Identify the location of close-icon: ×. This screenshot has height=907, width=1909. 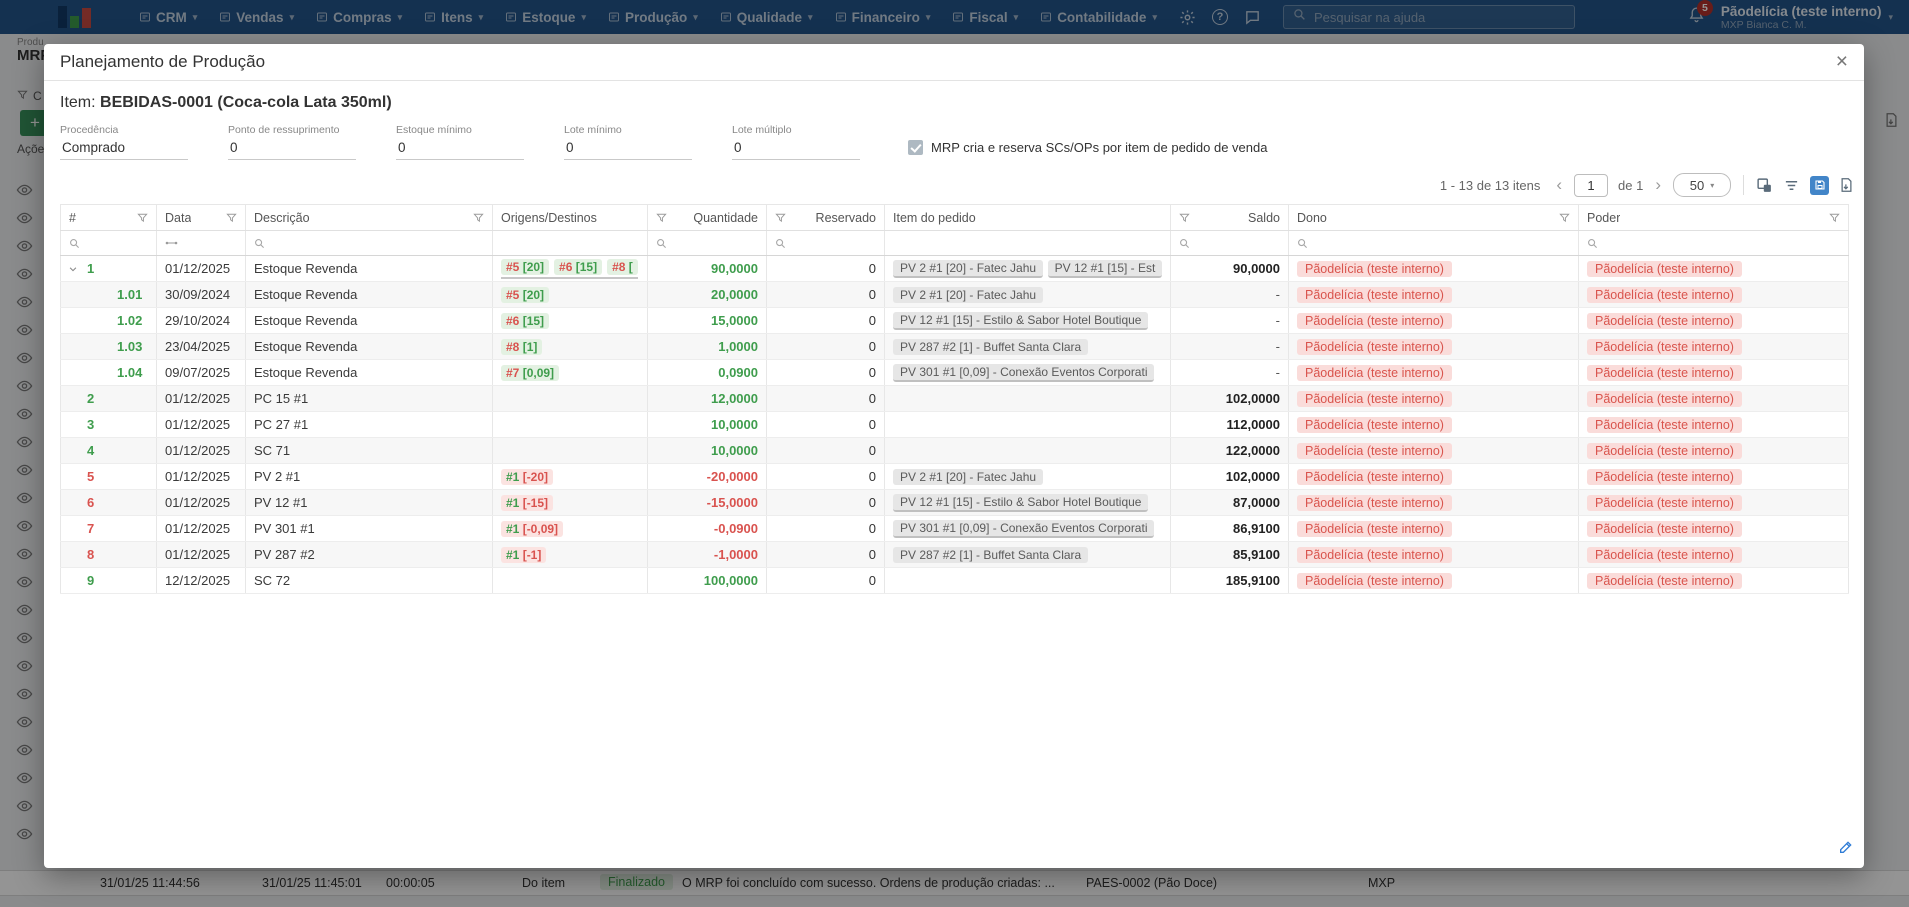
(1841, 61).